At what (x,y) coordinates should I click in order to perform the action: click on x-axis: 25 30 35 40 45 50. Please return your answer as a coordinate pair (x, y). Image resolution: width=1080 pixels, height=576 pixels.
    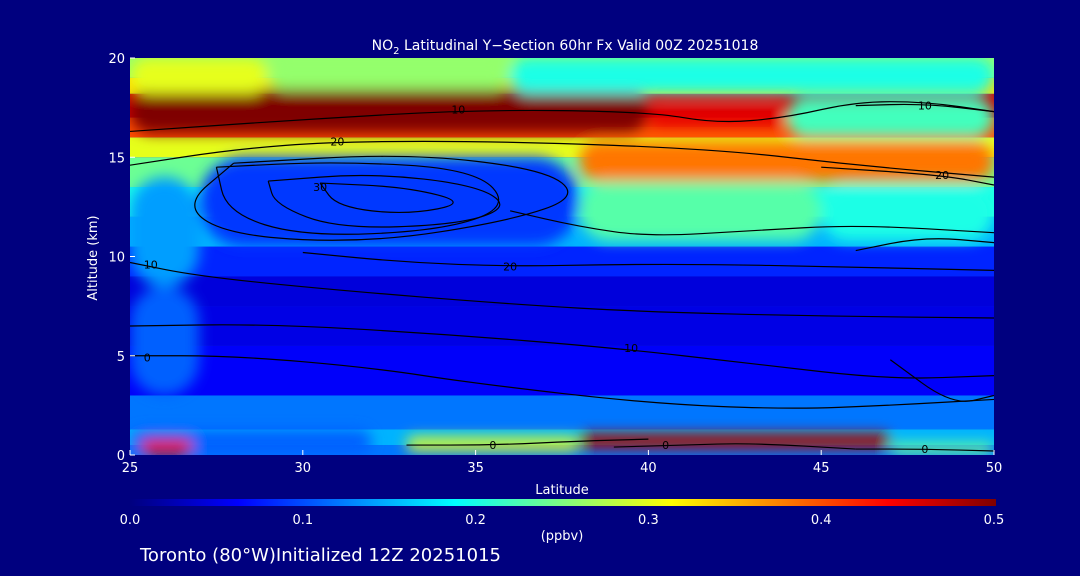
    Looking at the image, I should click on (562, 463).